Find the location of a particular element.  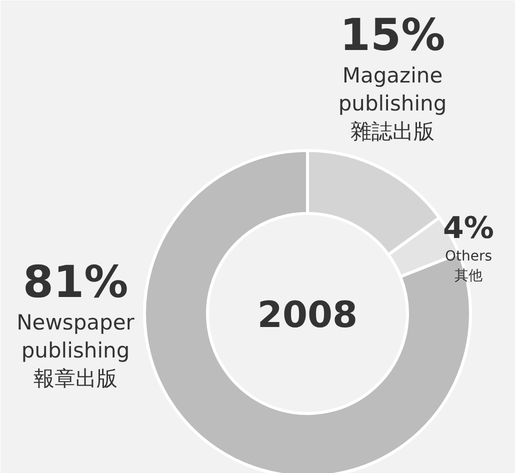

data-label: 15% is located at coordinates (393, 35).